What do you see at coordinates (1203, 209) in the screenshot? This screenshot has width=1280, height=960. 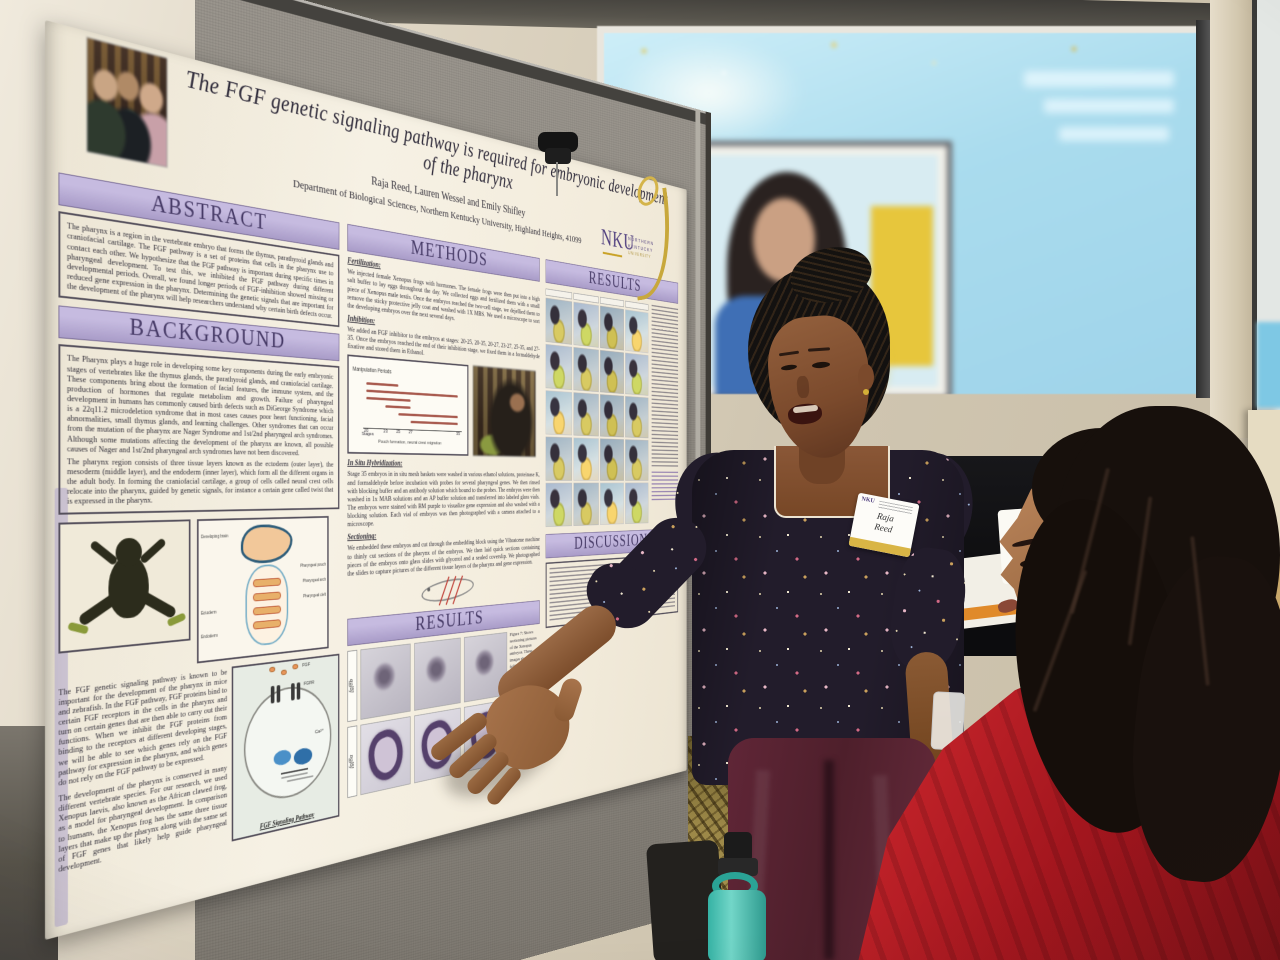 I see `screen-edge` at bounding box center [1203, 209].